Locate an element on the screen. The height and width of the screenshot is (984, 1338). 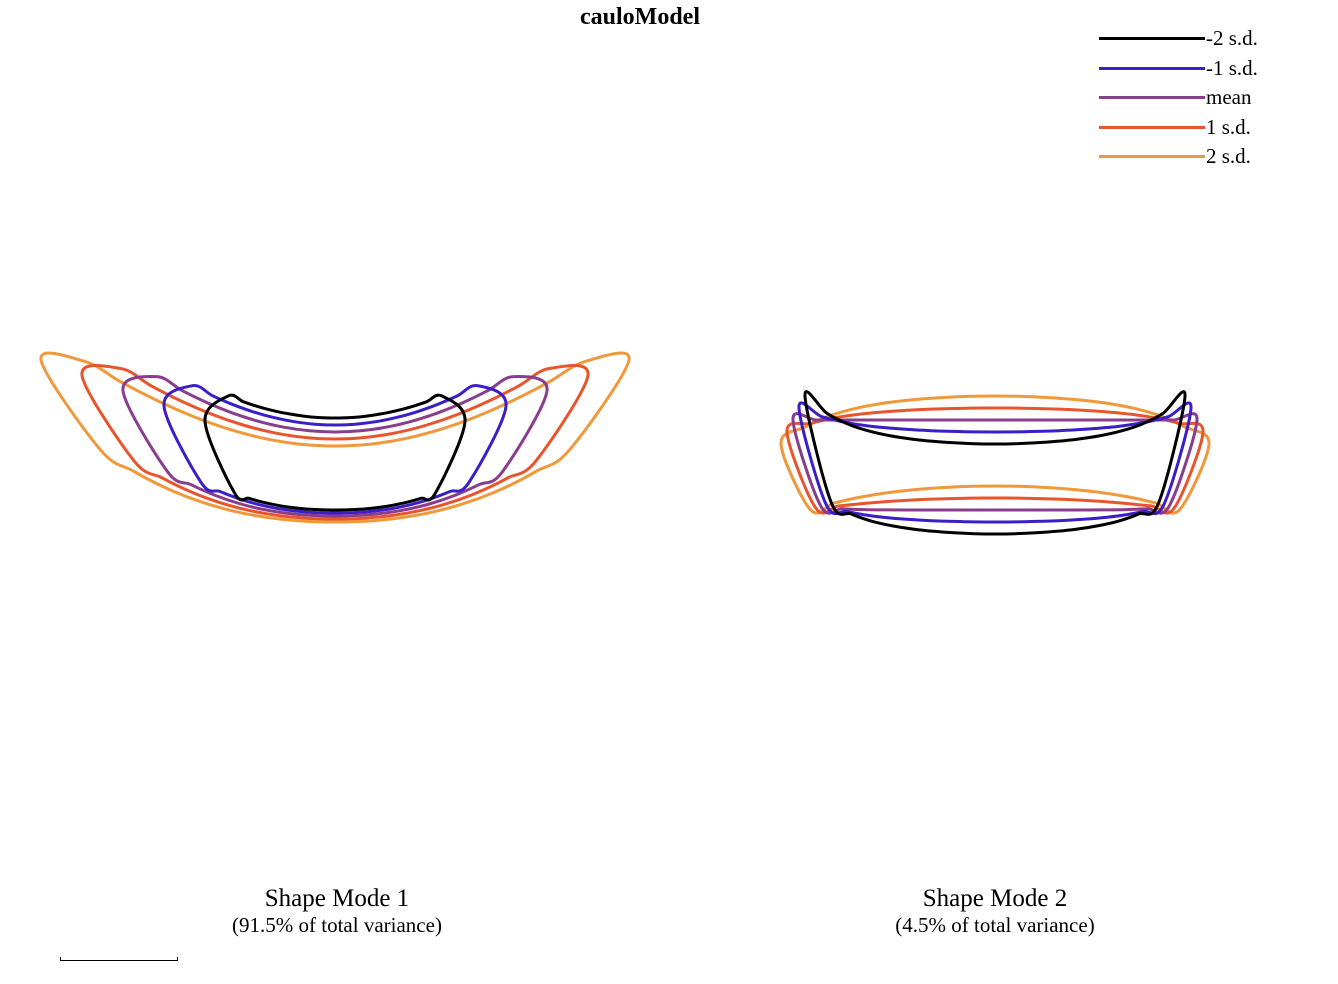
legend-item-minus2sd: -2 s.d. is located at coordinates (1206, 39).